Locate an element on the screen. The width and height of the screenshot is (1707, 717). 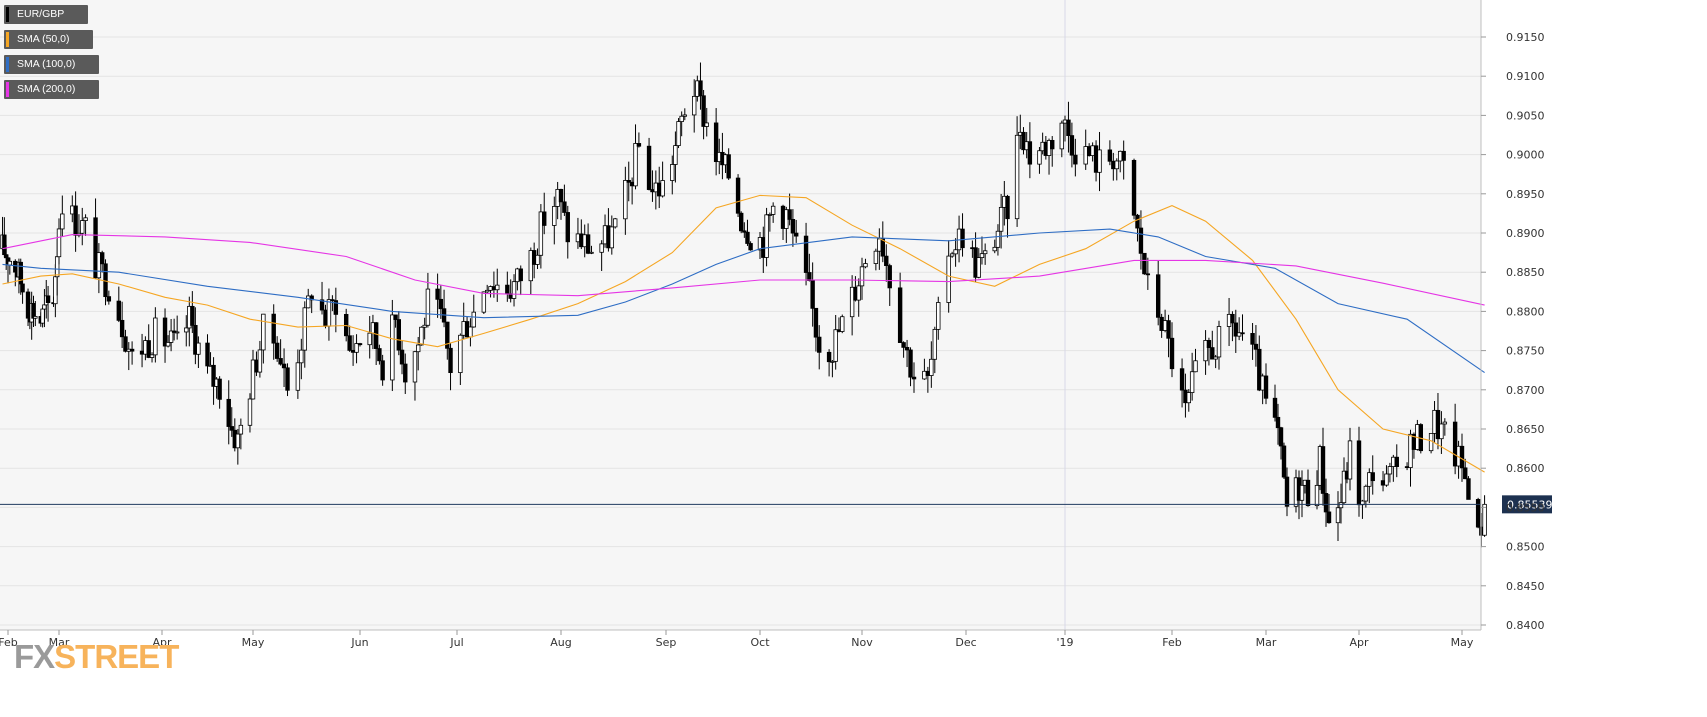
y-tick-label: 0.8700 is located at coordinates (1525, 390).